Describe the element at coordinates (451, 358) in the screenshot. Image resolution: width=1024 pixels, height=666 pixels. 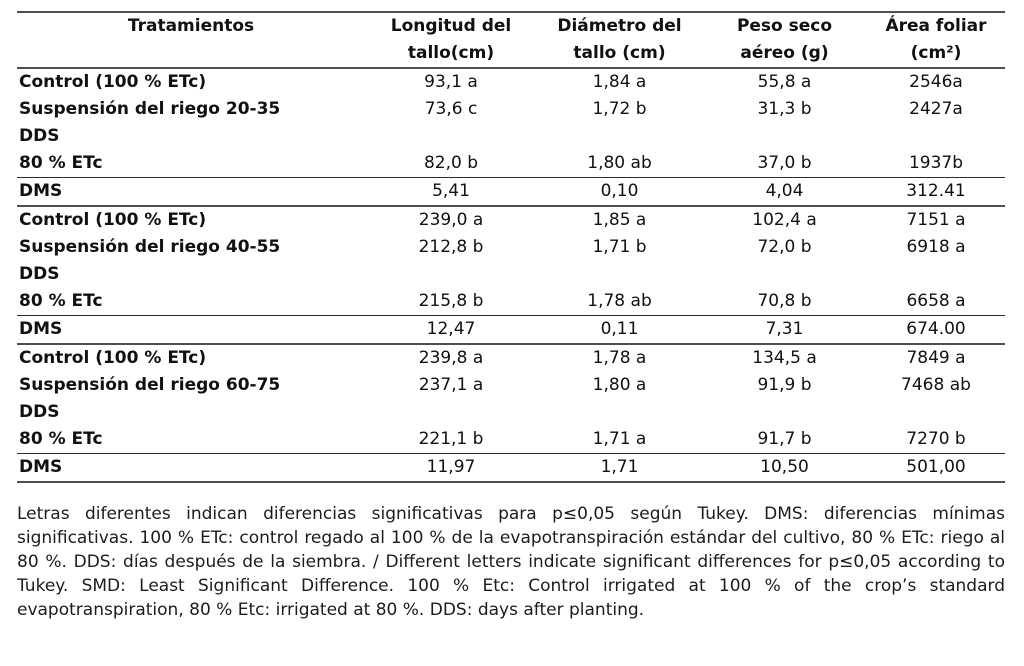
I see `value-longitud: 239,8 a` at that location.